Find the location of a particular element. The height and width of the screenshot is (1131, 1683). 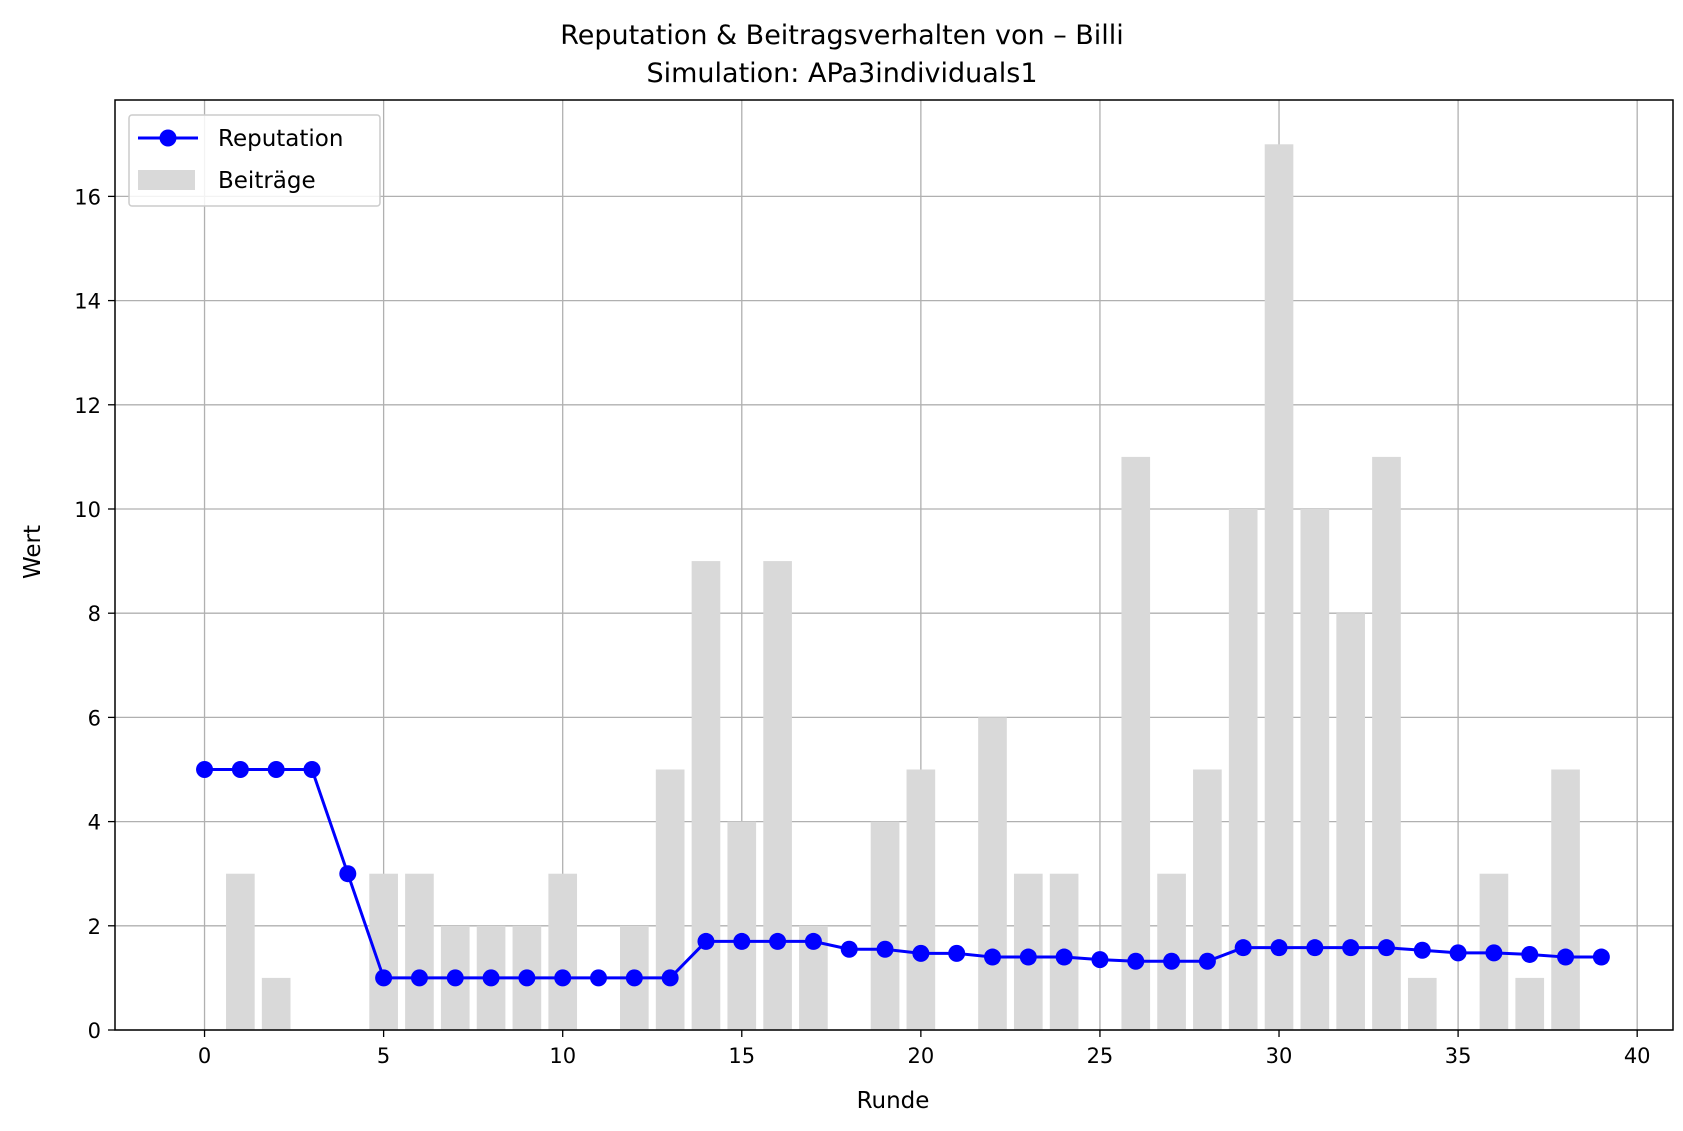

x-tick-label: 35 is located at coordinates (1458, 1056).